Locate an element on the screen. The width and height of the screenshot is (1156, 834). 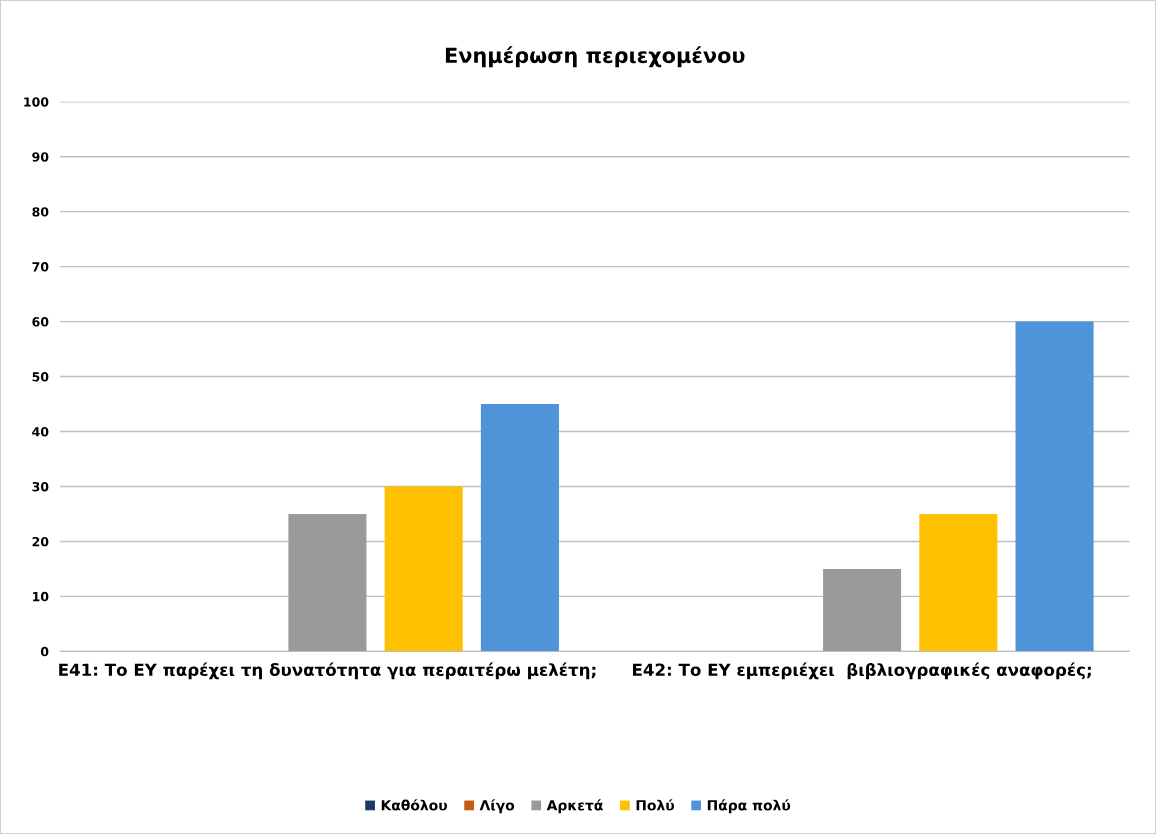
x-tick-label: Ε41: Το ΕΥ παρέχει τη δυνατότητα για περαιτέρω μελέτη; is located at coordinates (327, 671).